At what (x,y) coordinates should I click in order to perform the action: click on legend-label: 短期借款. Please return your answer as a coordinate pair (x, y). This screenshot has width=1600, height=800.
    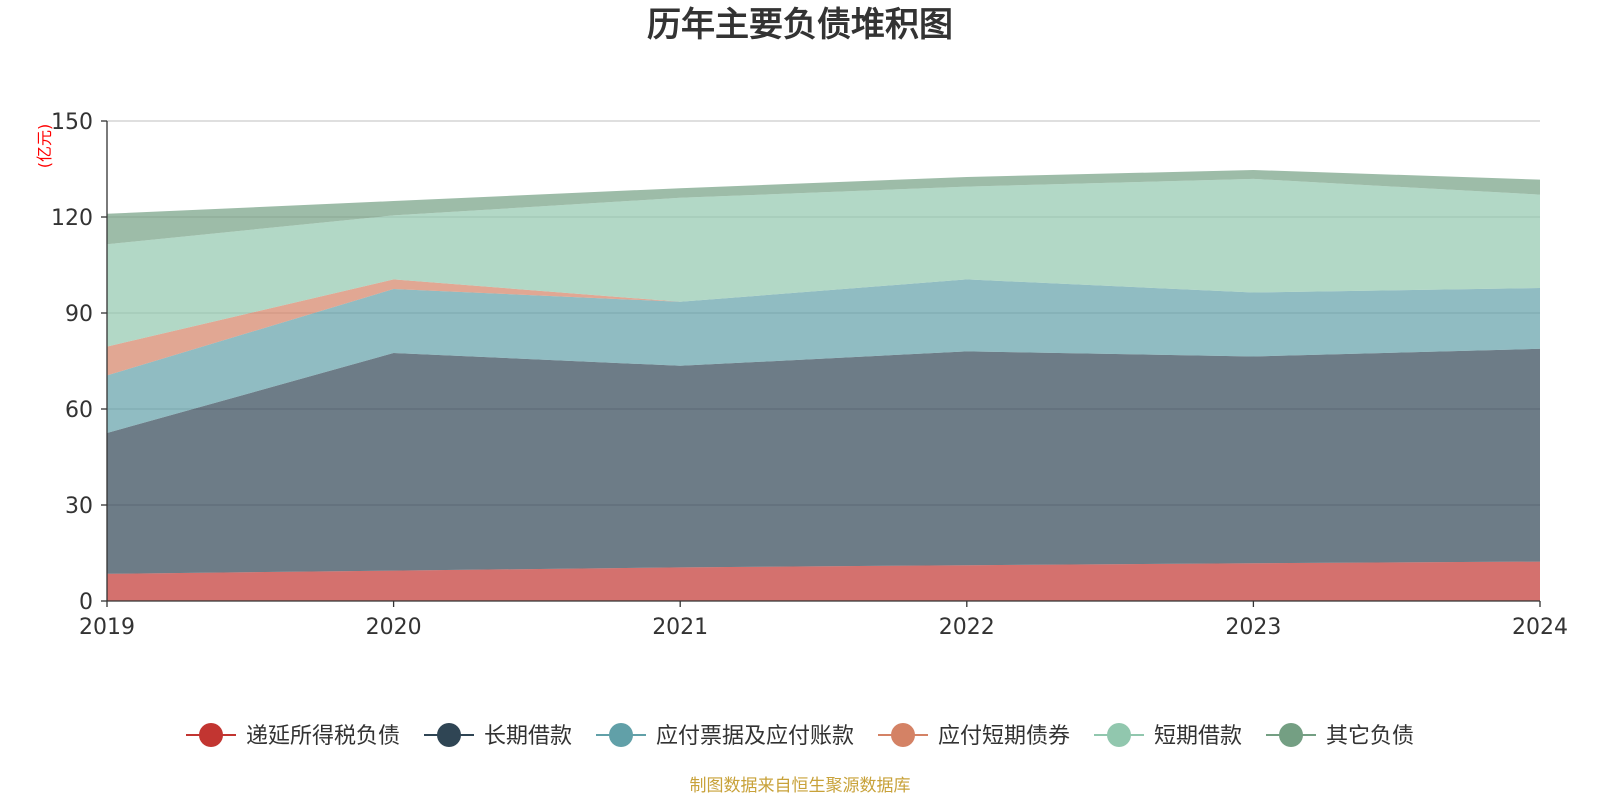
    Looking at the image, I should click on (1198, 736).